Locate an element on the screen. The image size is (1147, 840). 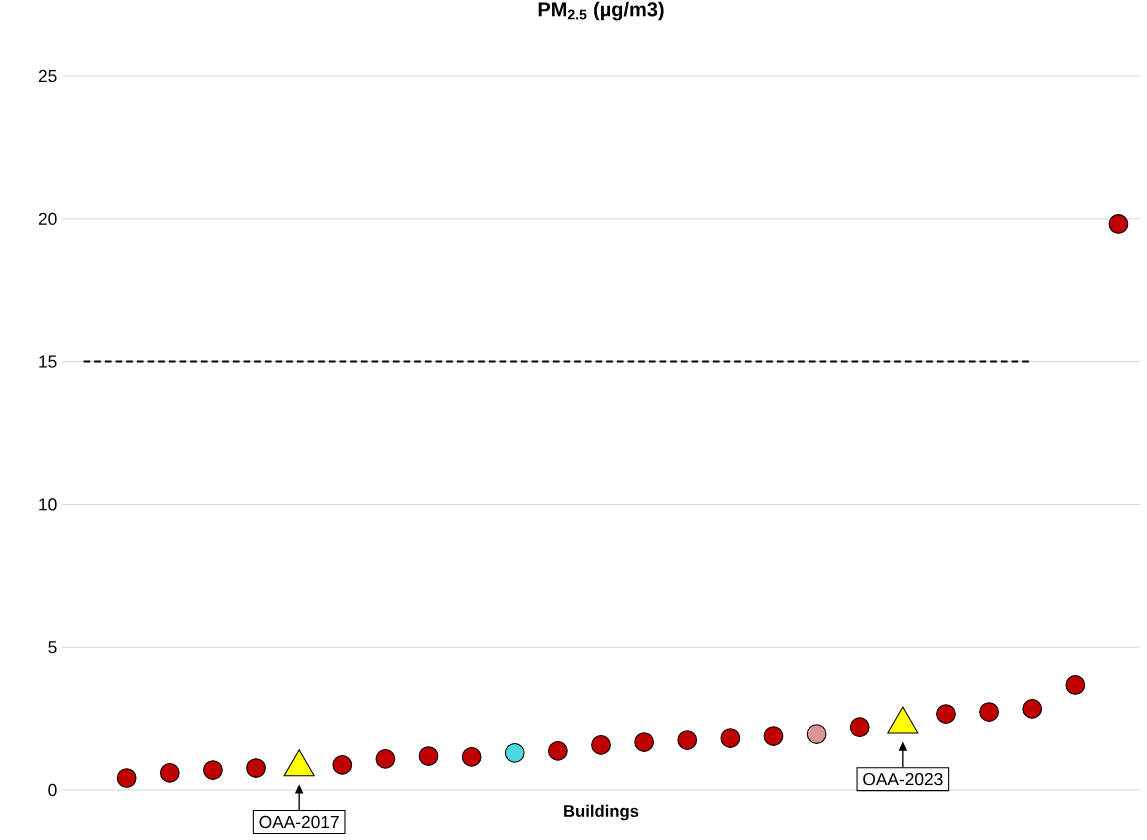
y-tick-label: 20 is located at coordinates (47, 218).